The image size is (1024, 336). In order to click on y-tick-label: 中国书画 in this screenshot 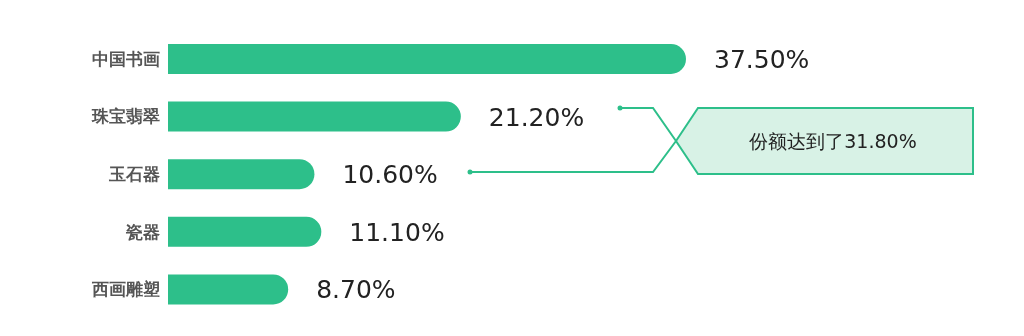, I will do `click(126, 58)`.